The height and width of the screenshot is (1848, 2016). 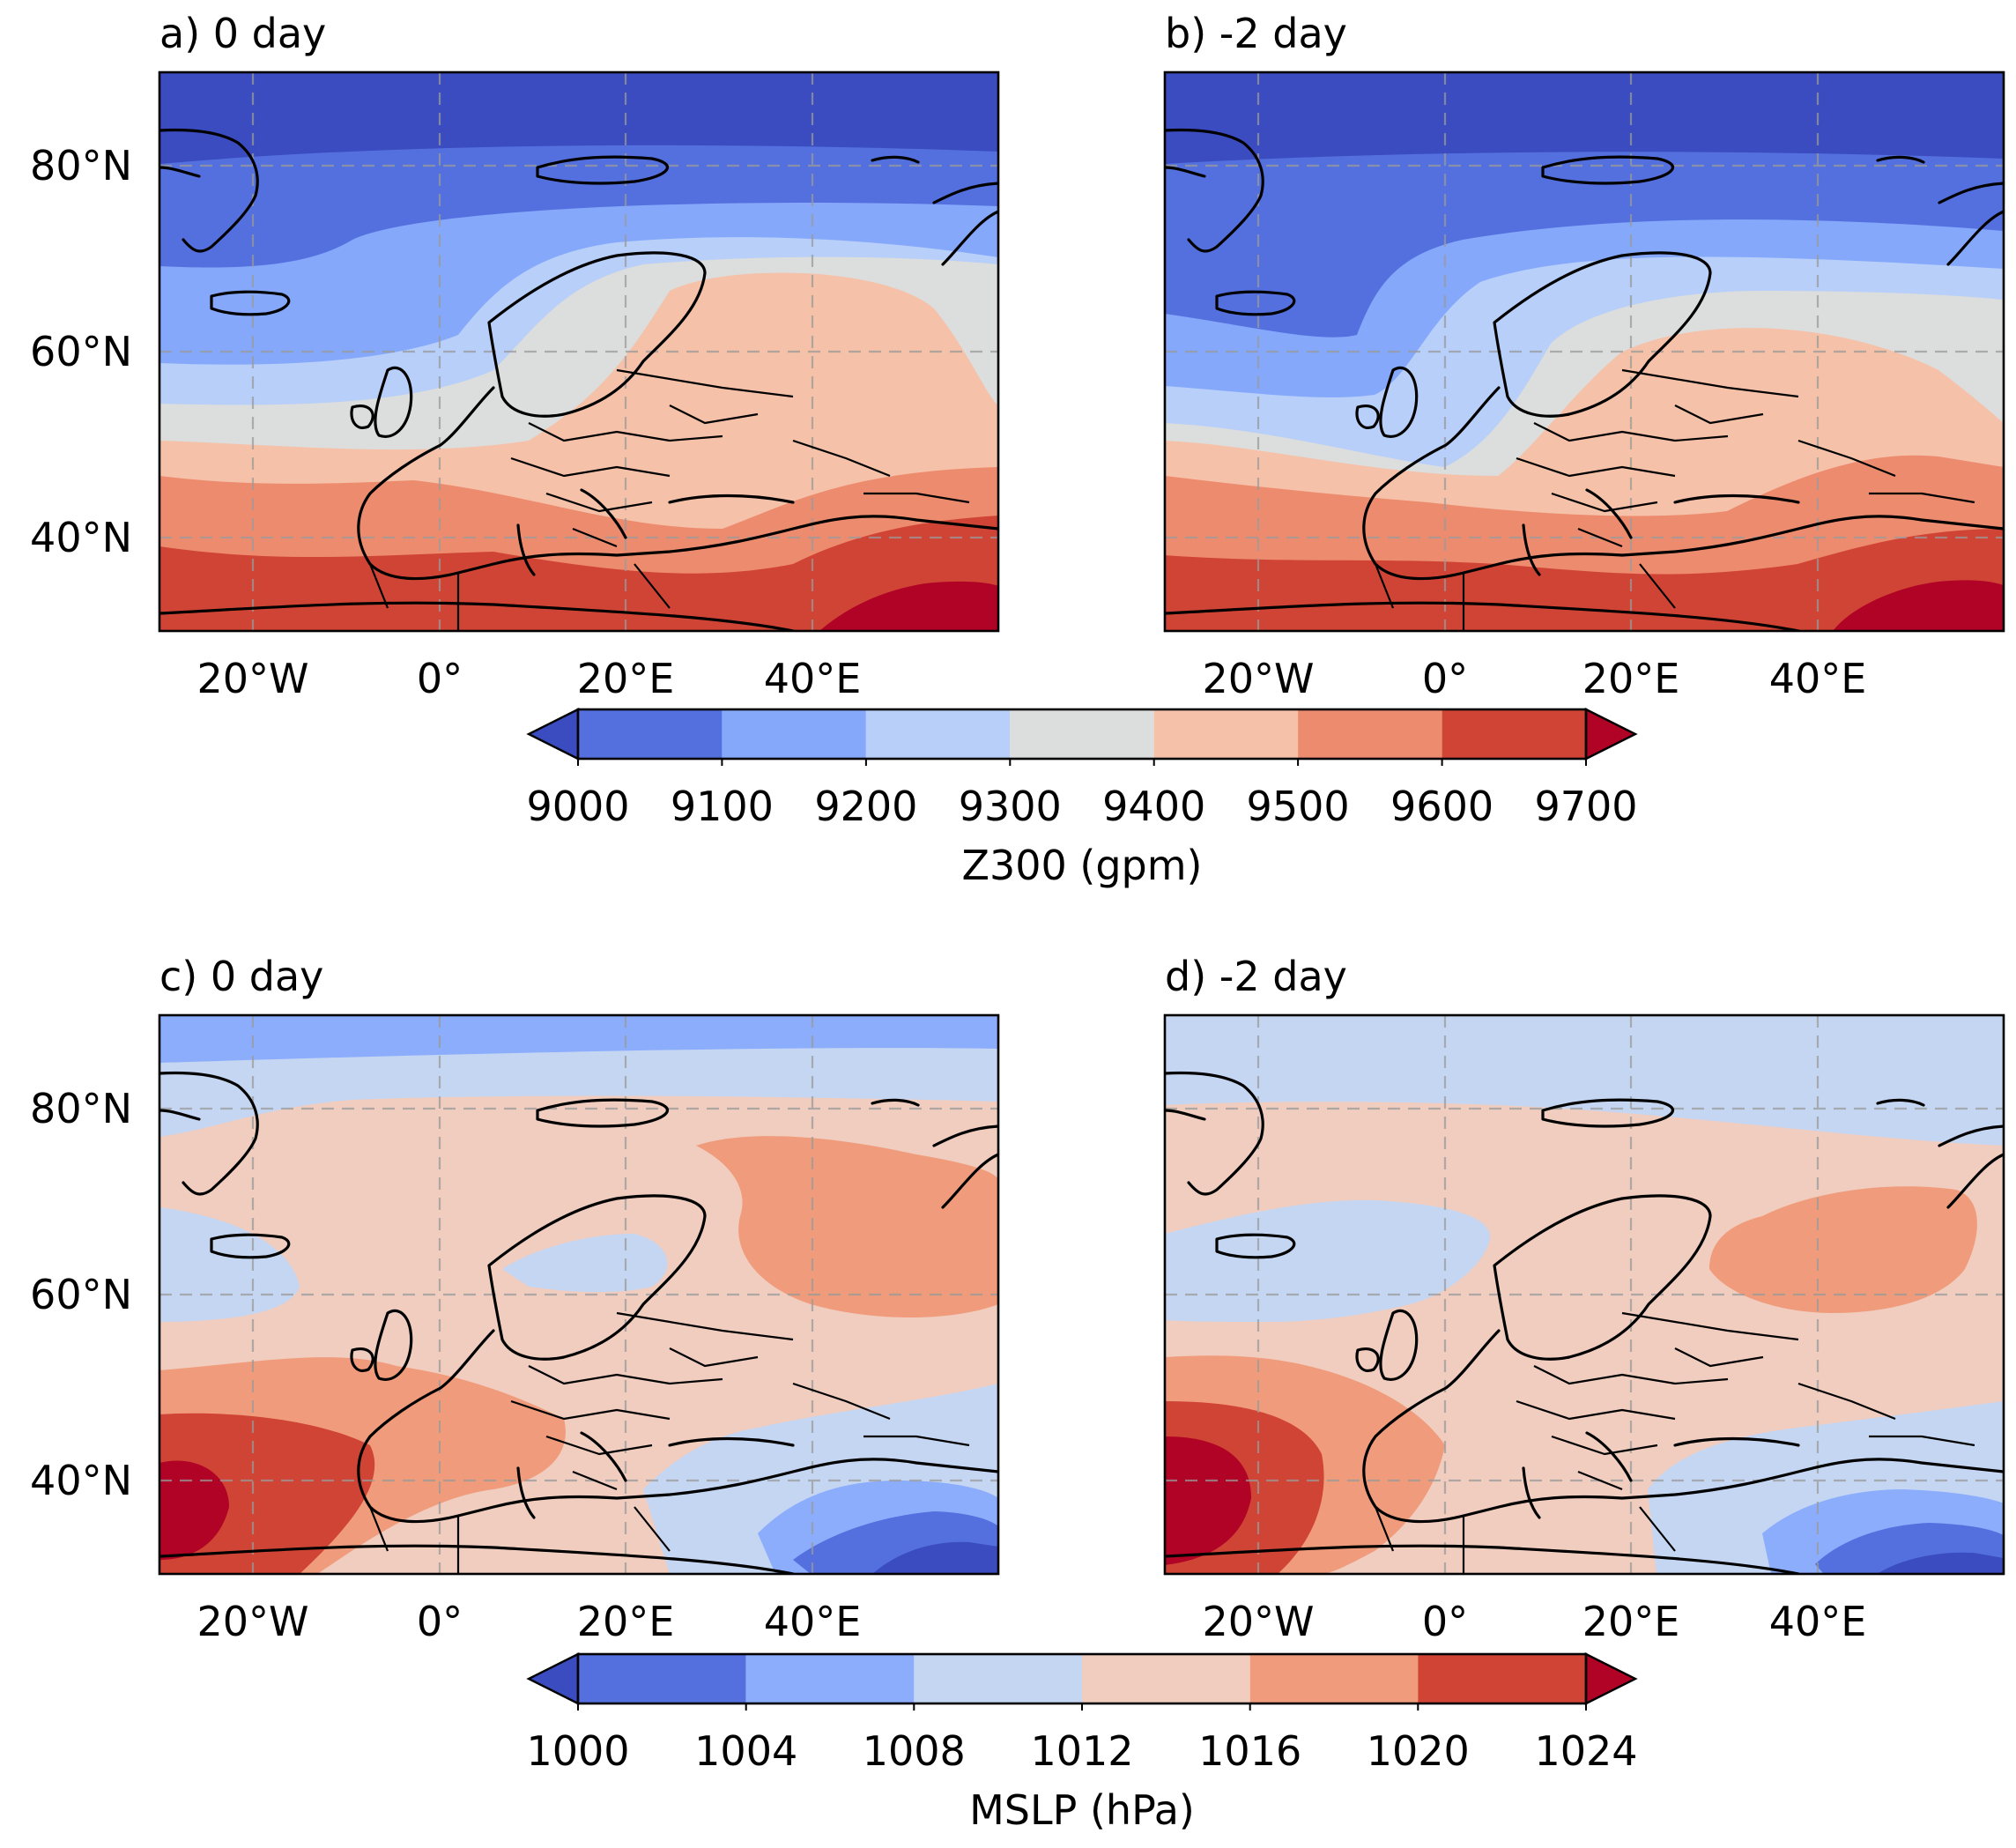 I want to click on panel-c-ytick-60: 60°N, so click(x=81, y=1294).